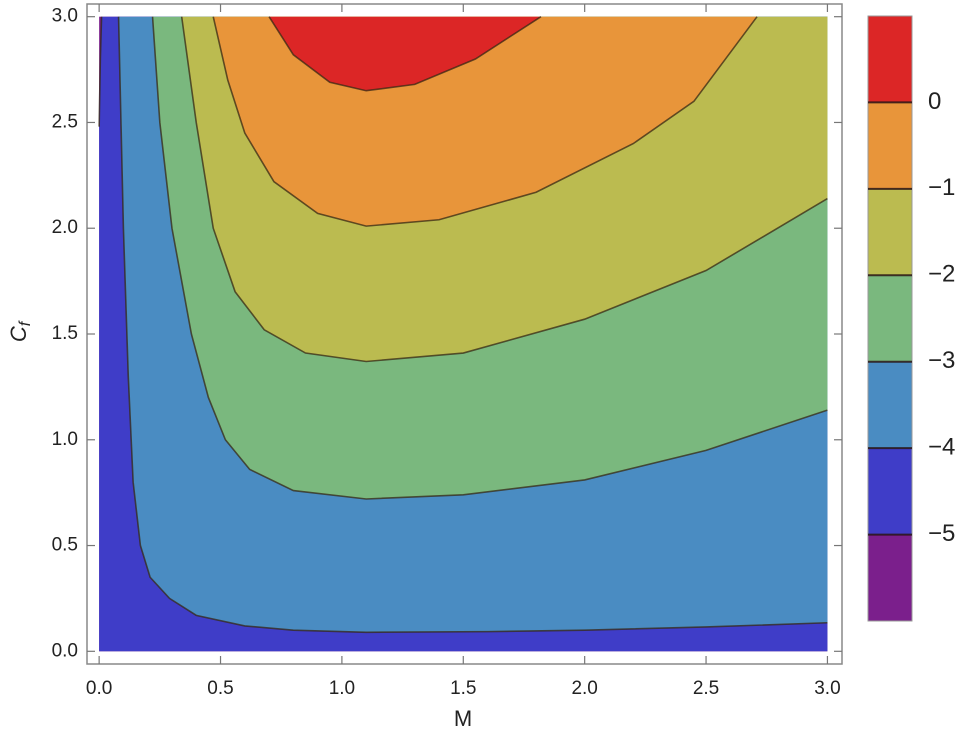  What do you see at coordinates (941, 274) in the screenshot?
I see `colorbar-tick-label: −2` at bounding box center [941, 274].